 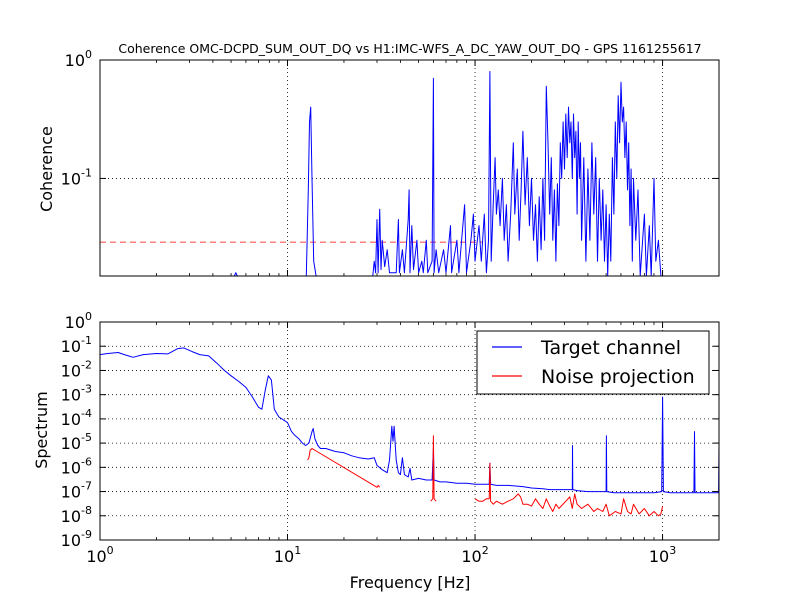 What do you see at coordinates (86, 389) in the screenshot?
I see `y-tick-exponent: -3` at bounding box center [86, 389].